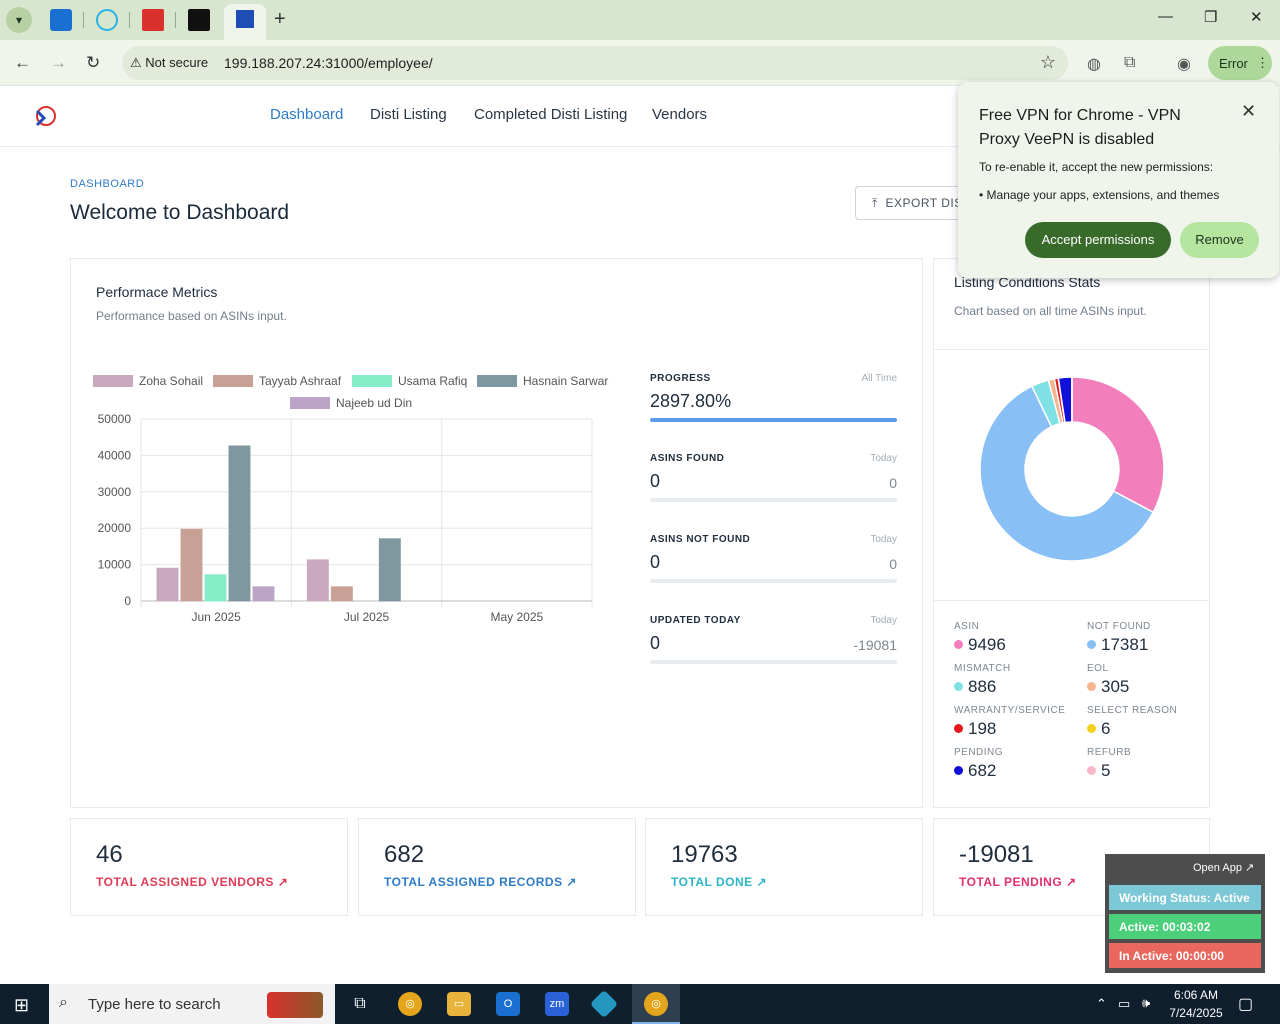 This screenshot has height=1024, width=1280. What do you see at coordinates (1256, 17) in the screenshot?
I see `close-window-icon: ✕` at bounding box center [1256, 17].